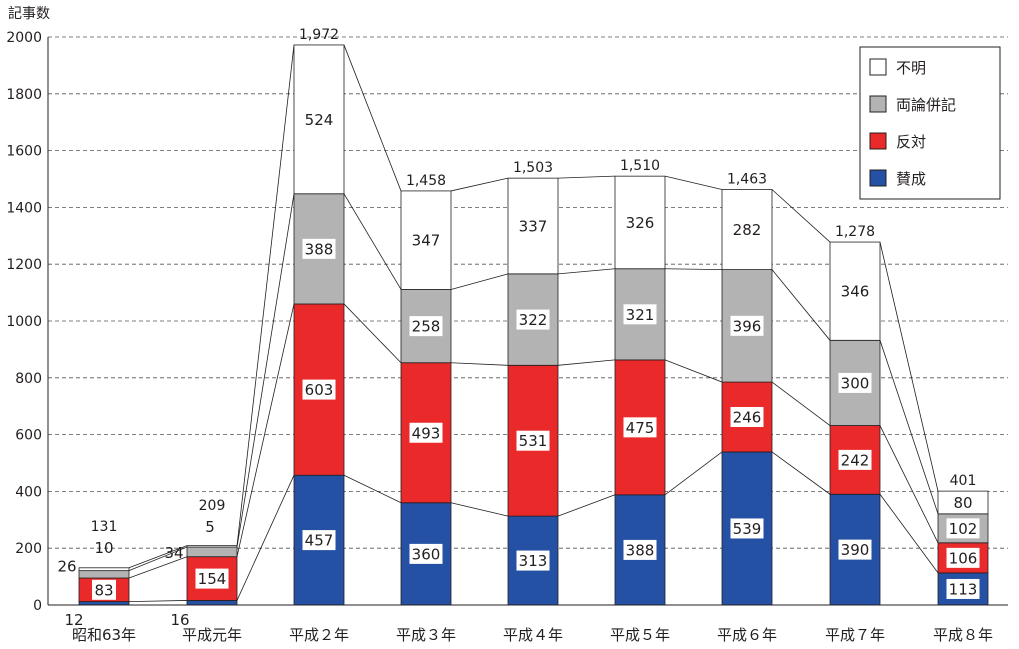 The image size is (1019, 649). Describe the element at coordinates (911, 179) in the screenshot. I see `legend-label: 賛成` at that location.